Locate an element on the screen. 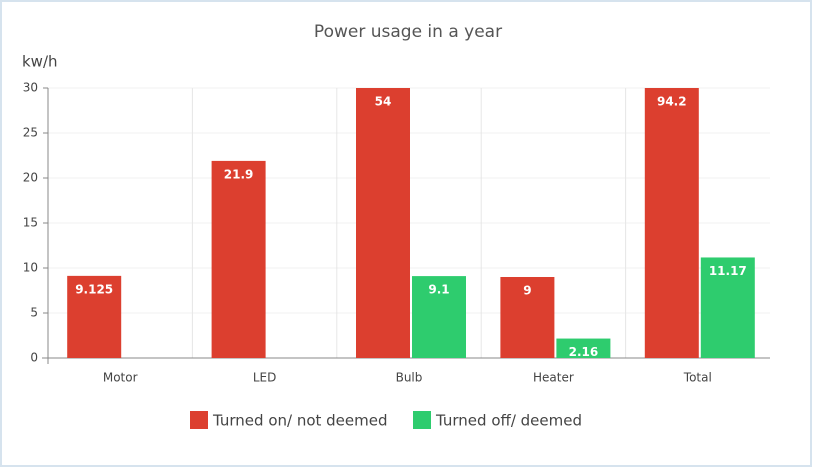  data-label: 11.17 is located at coordinates (728, 271).